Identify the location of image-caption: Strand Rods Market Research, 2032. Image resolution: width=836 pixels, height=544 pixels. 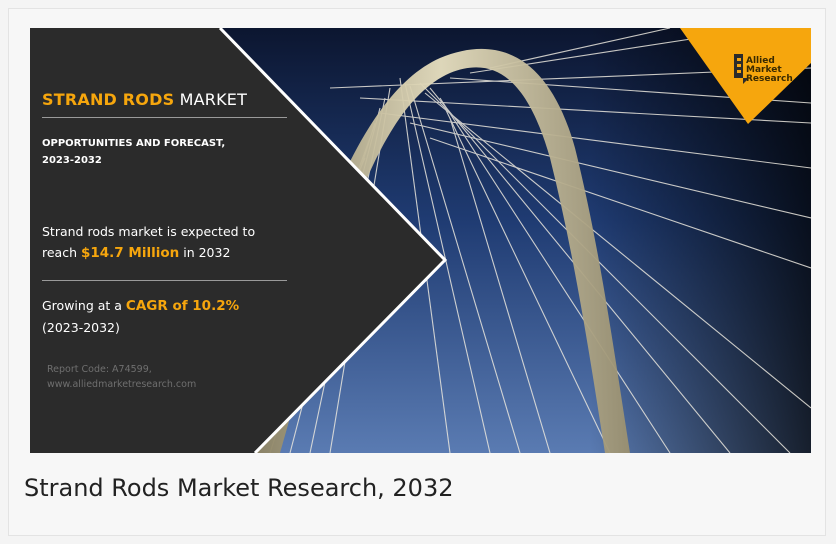
(239, 488).